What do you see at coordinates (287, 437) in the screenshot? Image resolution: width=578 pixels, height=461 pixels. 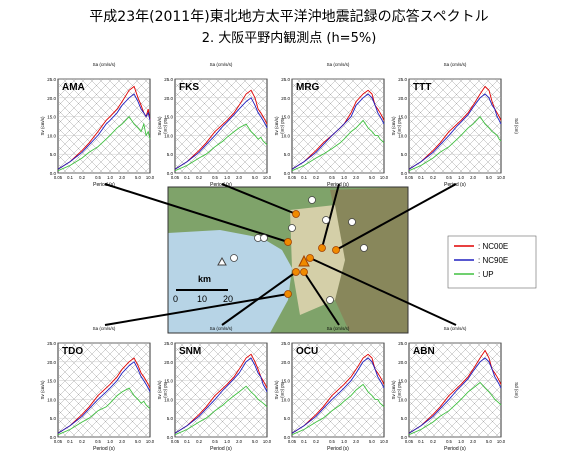 I see `y-tick-label: 0.0` at bounding box center [287, 437].